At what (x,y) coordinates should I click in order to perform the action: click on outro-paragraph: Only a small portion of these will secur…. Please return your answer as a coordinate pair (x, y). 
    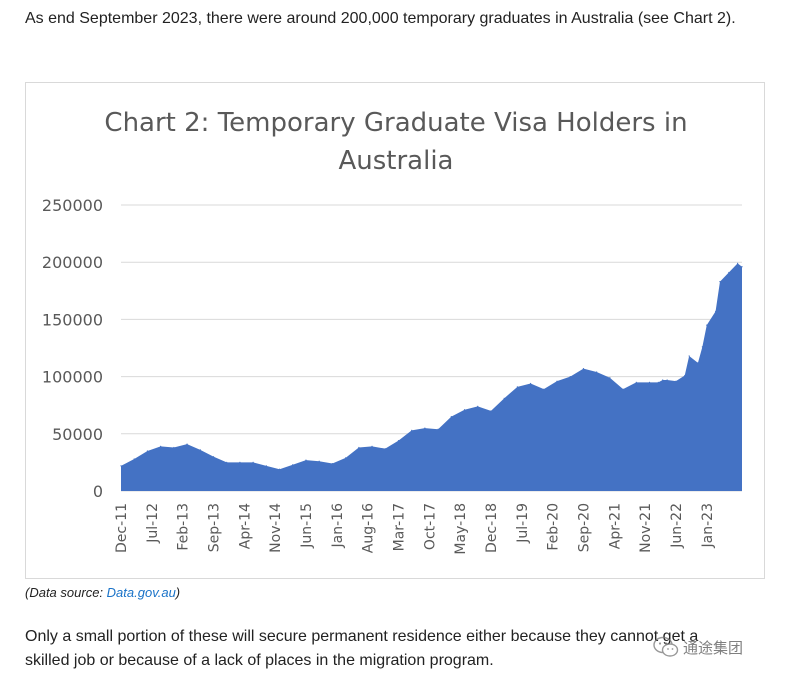
    Looking at the image, I should click on (362, 648).